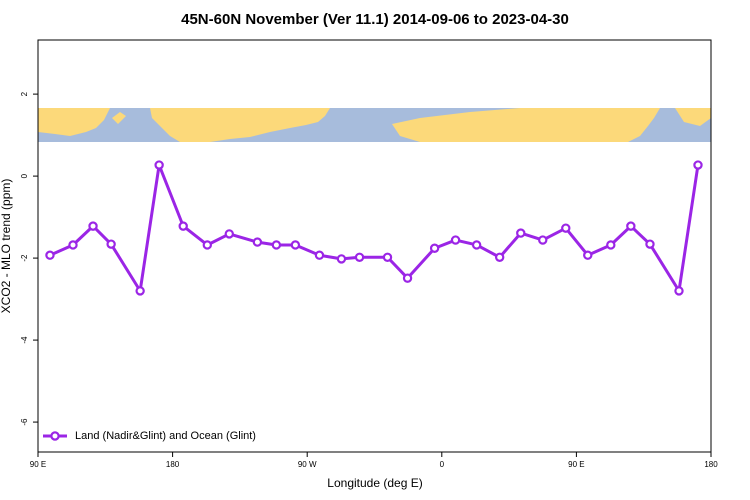 The image size is (750, 500). Describe the element at coordinates (165, 436) in the screenshot. I see `legend-label: Land (Nadir&Glint) and Ocean (Glint)` at that location.